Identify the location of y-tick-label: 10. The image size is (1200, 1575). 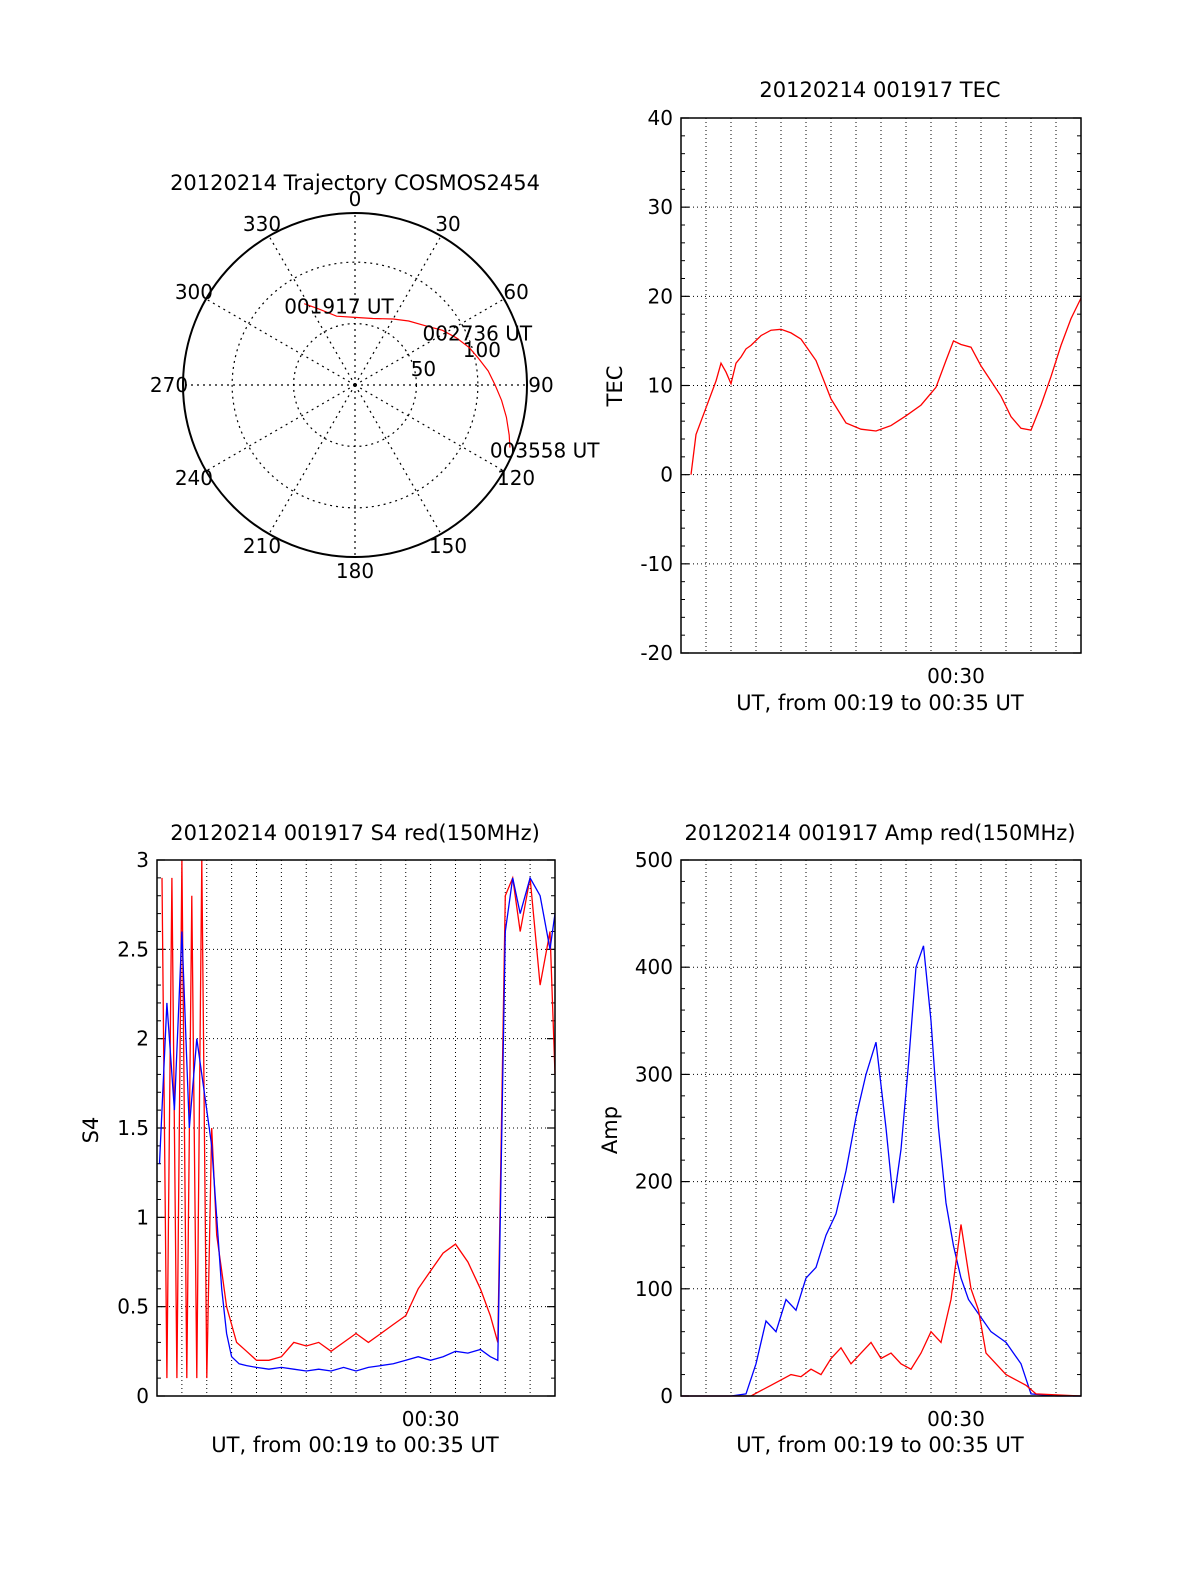
(660, 386).